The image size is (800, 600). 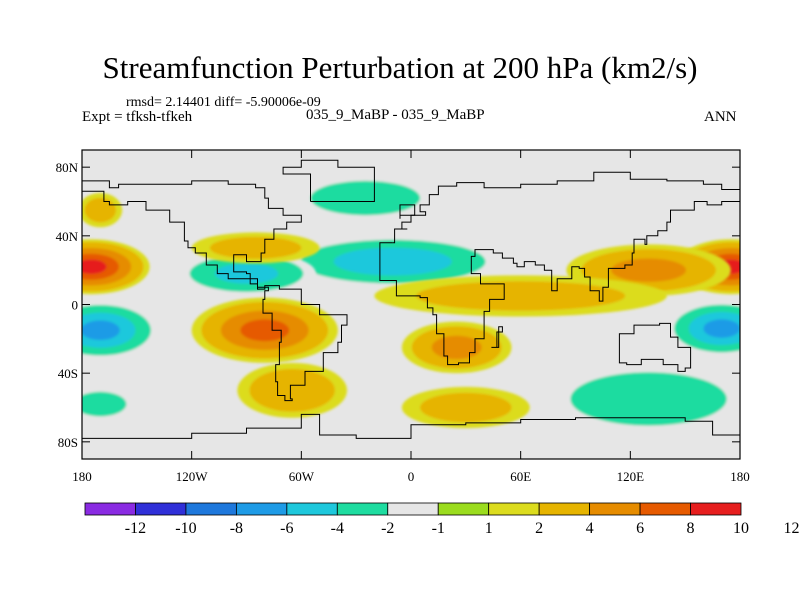 What do you see at coordinates (67, 167) in the screenshot?
I see `y-tick-label-0: 80N` at bounding box center [67, 167].